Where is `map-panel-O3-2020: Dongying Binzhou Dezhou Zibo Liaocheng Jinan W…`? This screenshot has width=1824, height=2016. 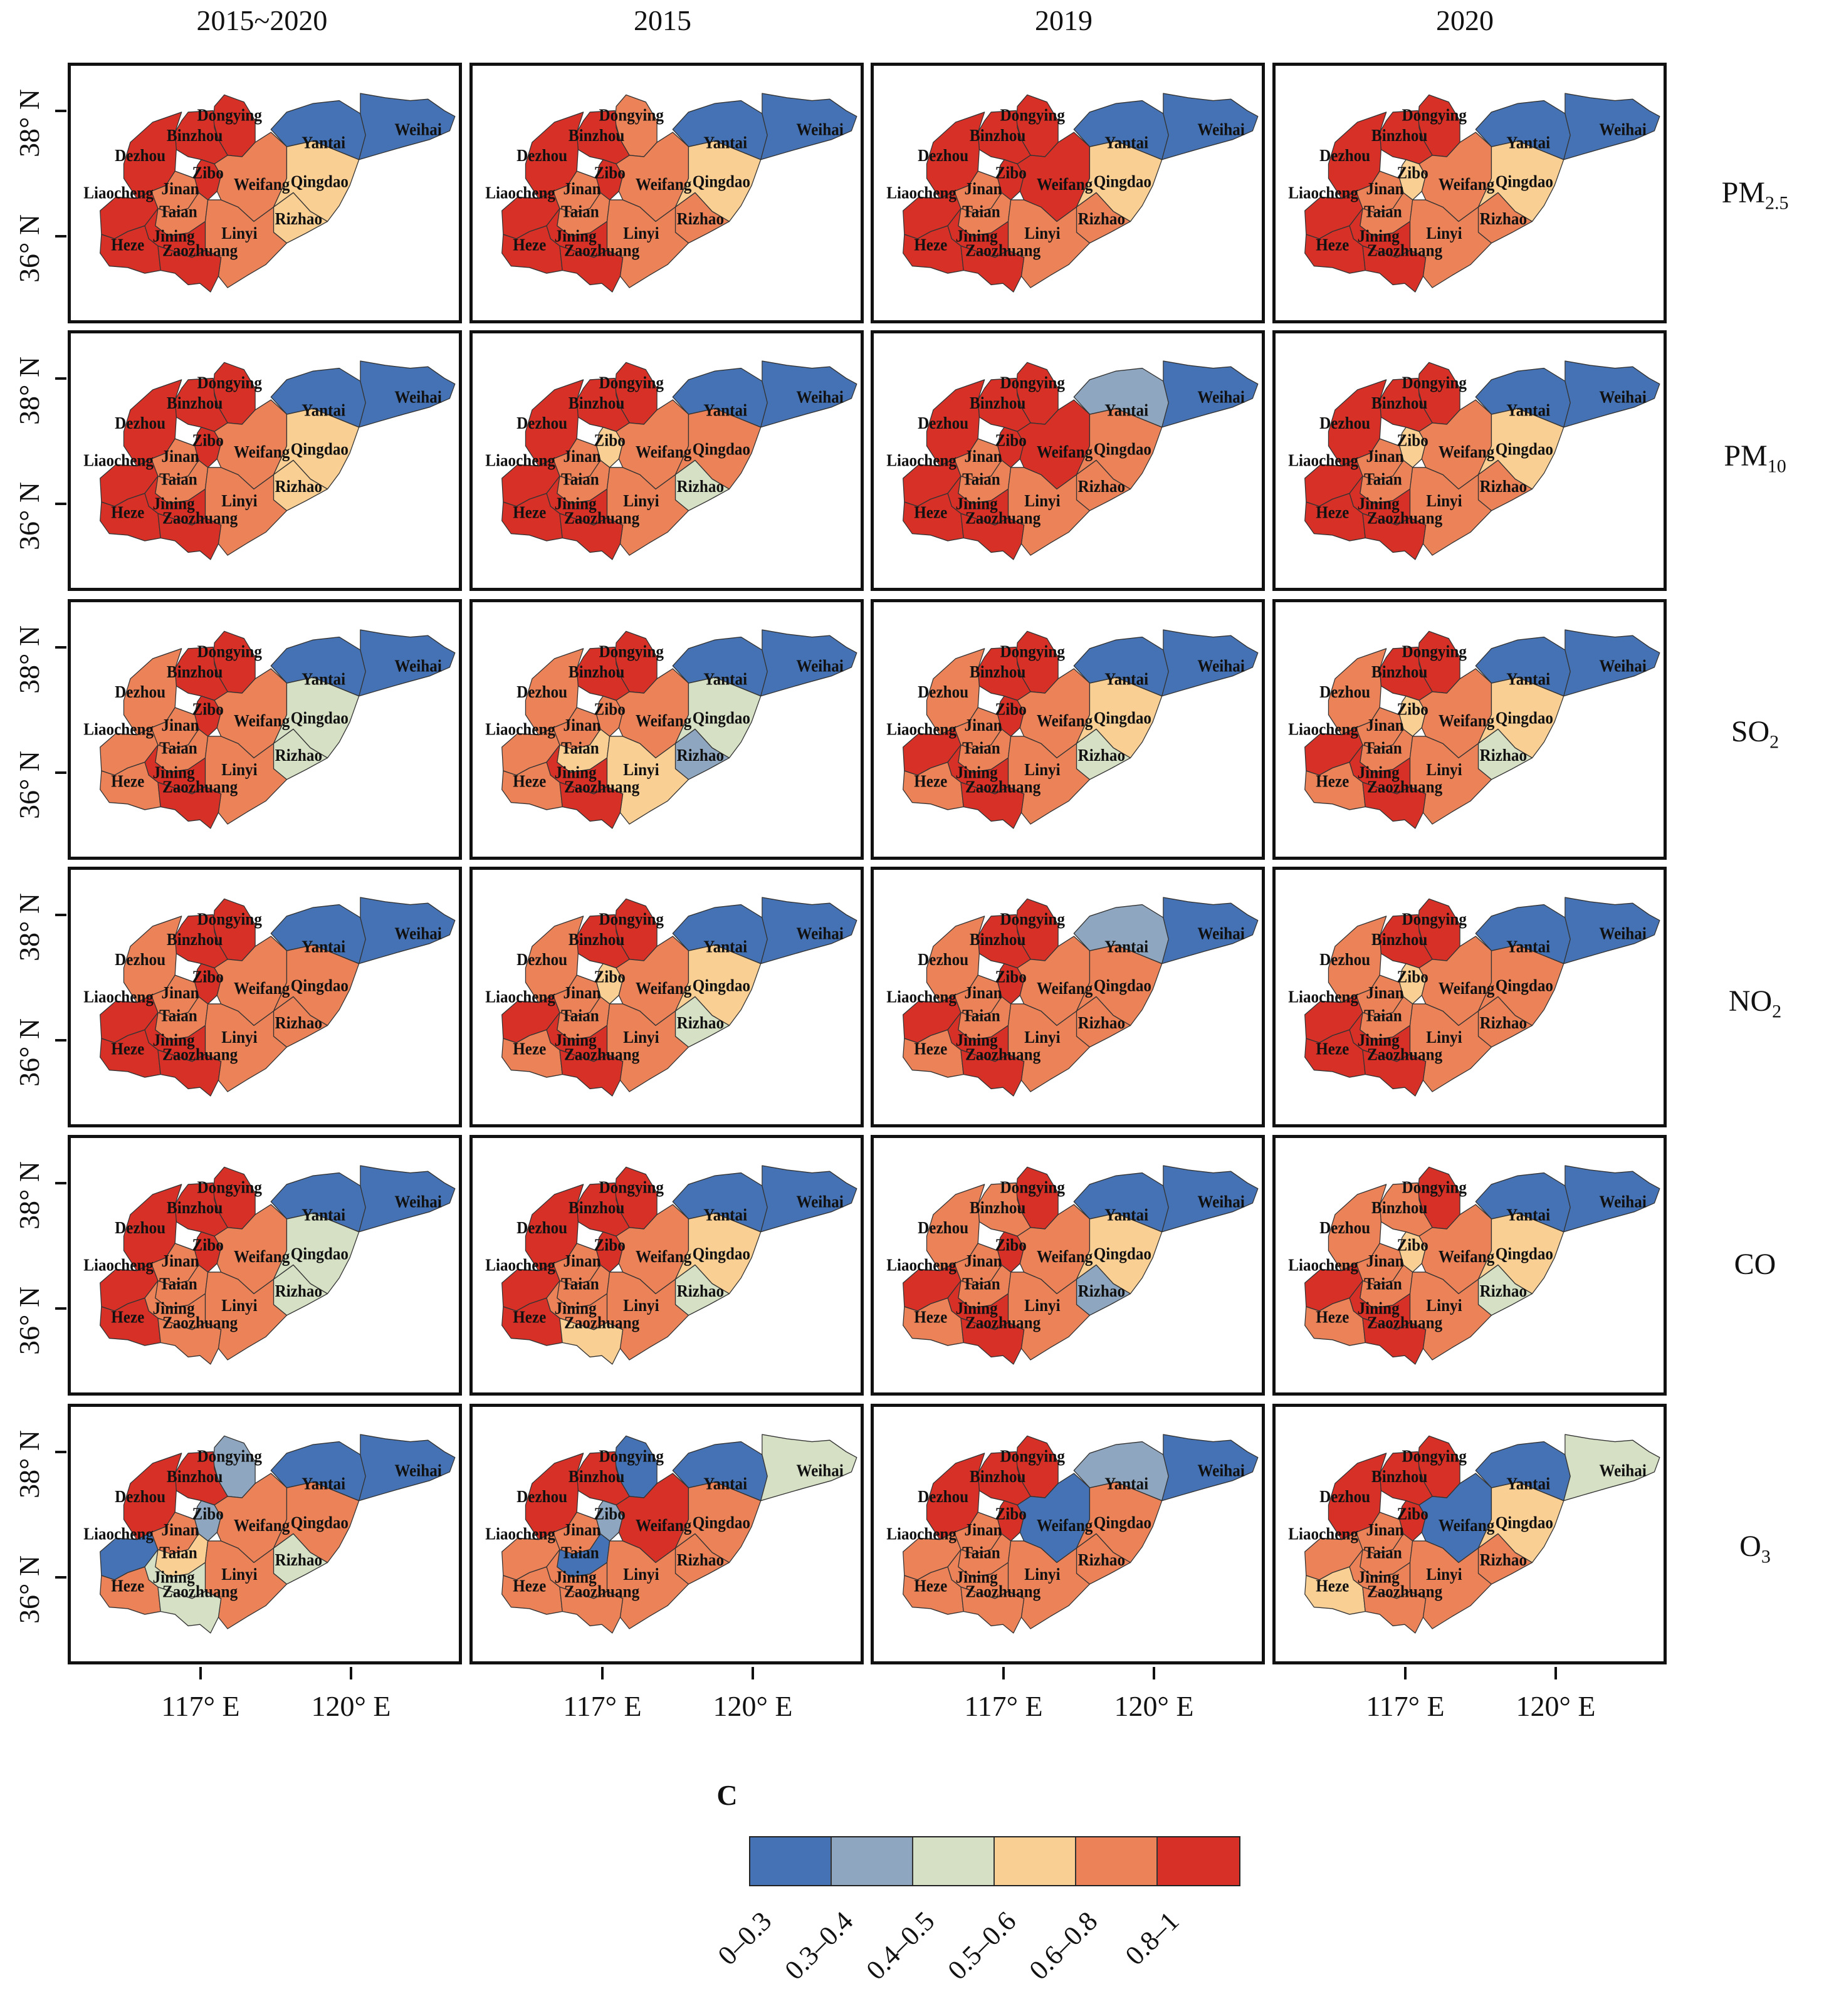 map-panel-O3-2020: Dongying Binzhou Dezhou Zibo Liaocheng Jinan W… is located at coordinates (1469, 1534).